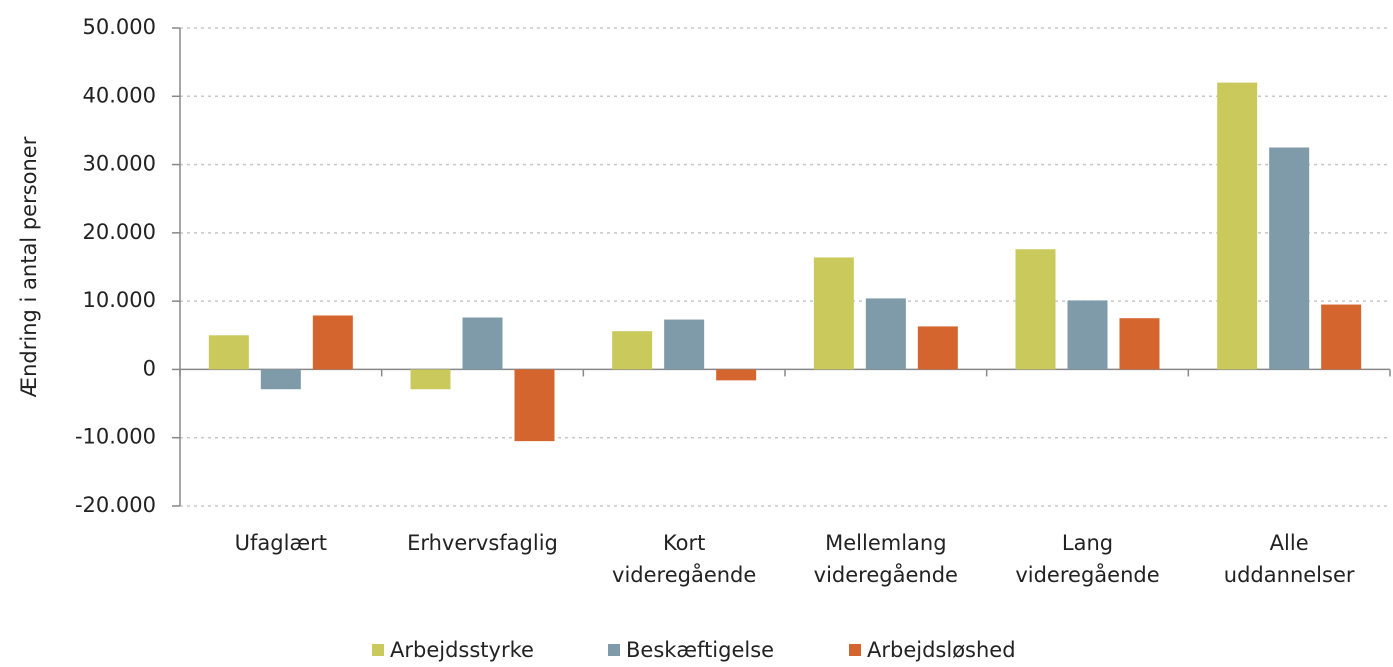 The image size is (1393, 667). I want to click on x-tick-label: Lang videregående, so click(1087, 559).